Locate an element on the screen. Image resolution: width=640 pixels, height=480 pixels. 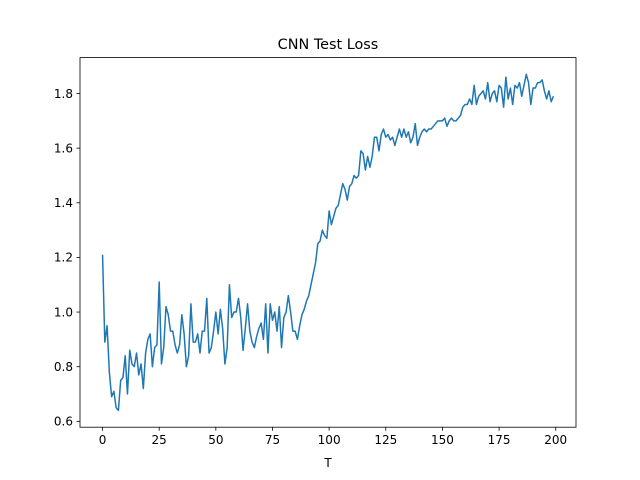
x-axis-label: T is located at coordinates (327, 463).